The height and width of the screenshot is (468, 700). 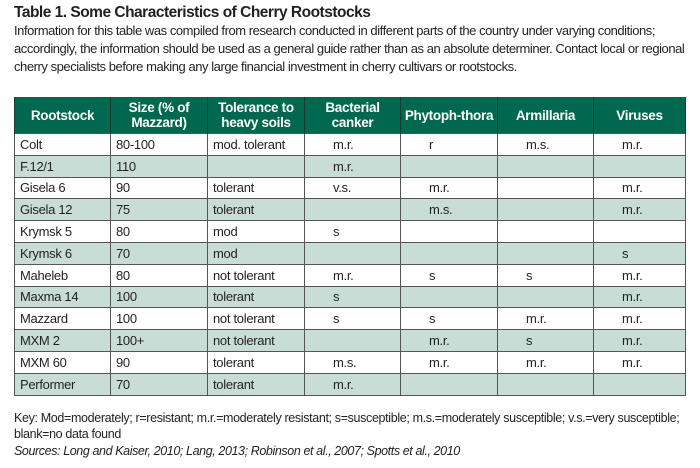 I want to click on table-cell: Mazzard, so click(x=62, y=319).